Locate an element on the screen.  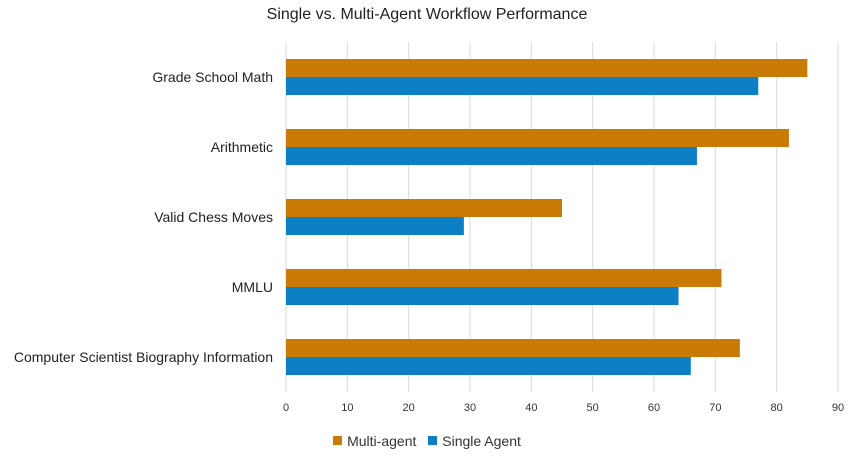
category-label-computer-scientist-biography-information: Computer Scientist Biography Information is located at coordinates (143, 357).